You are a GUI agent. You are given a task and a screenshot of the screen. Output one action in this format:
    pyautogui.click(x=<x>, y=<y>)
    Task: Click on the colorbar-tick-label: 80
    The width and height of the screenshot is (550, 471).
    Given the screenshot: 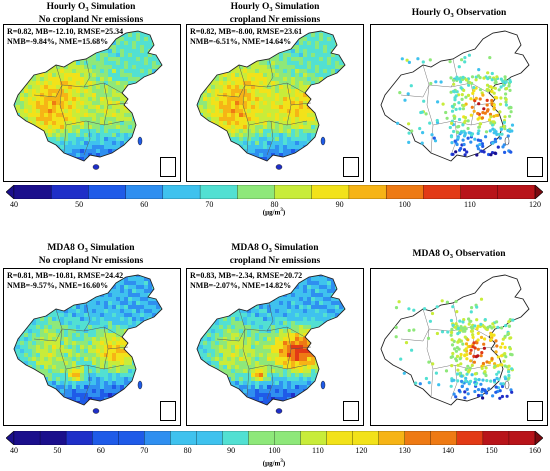 What is the action you would take?
    pyautogui.click(x=274, y=204)
    